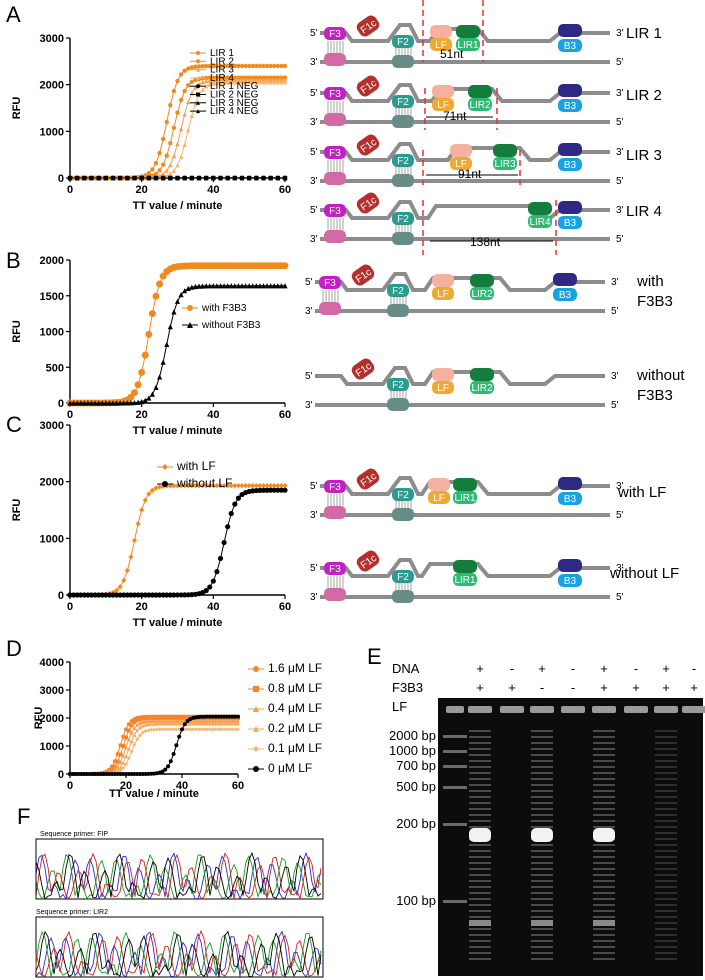 The height and width of the screenshot is (980, 705). I want to click on y-axis-label: RFU, so click(17, 331).